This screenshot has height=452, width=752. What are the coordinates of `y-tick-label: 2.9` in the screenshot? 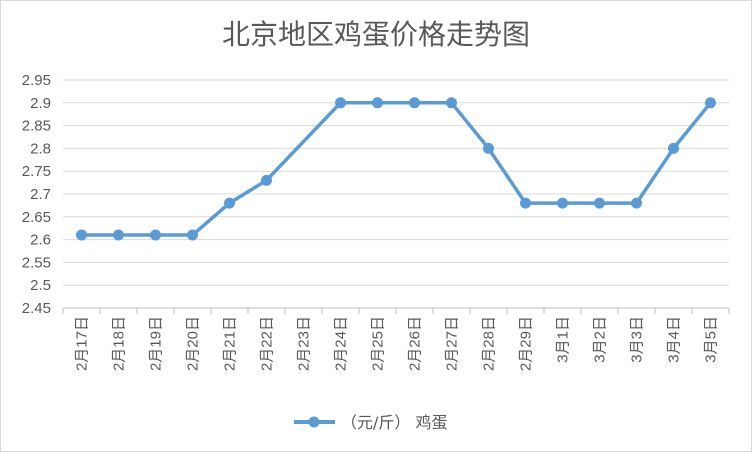 It's located at (40, 103).